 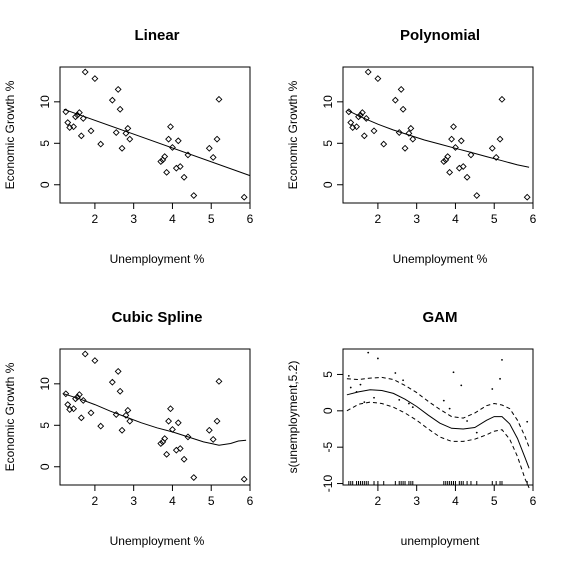 What do you see at coordinates (328, 484) in the screenshot?
I see `y-tick-label: -10` at bounding box center [328, 484].